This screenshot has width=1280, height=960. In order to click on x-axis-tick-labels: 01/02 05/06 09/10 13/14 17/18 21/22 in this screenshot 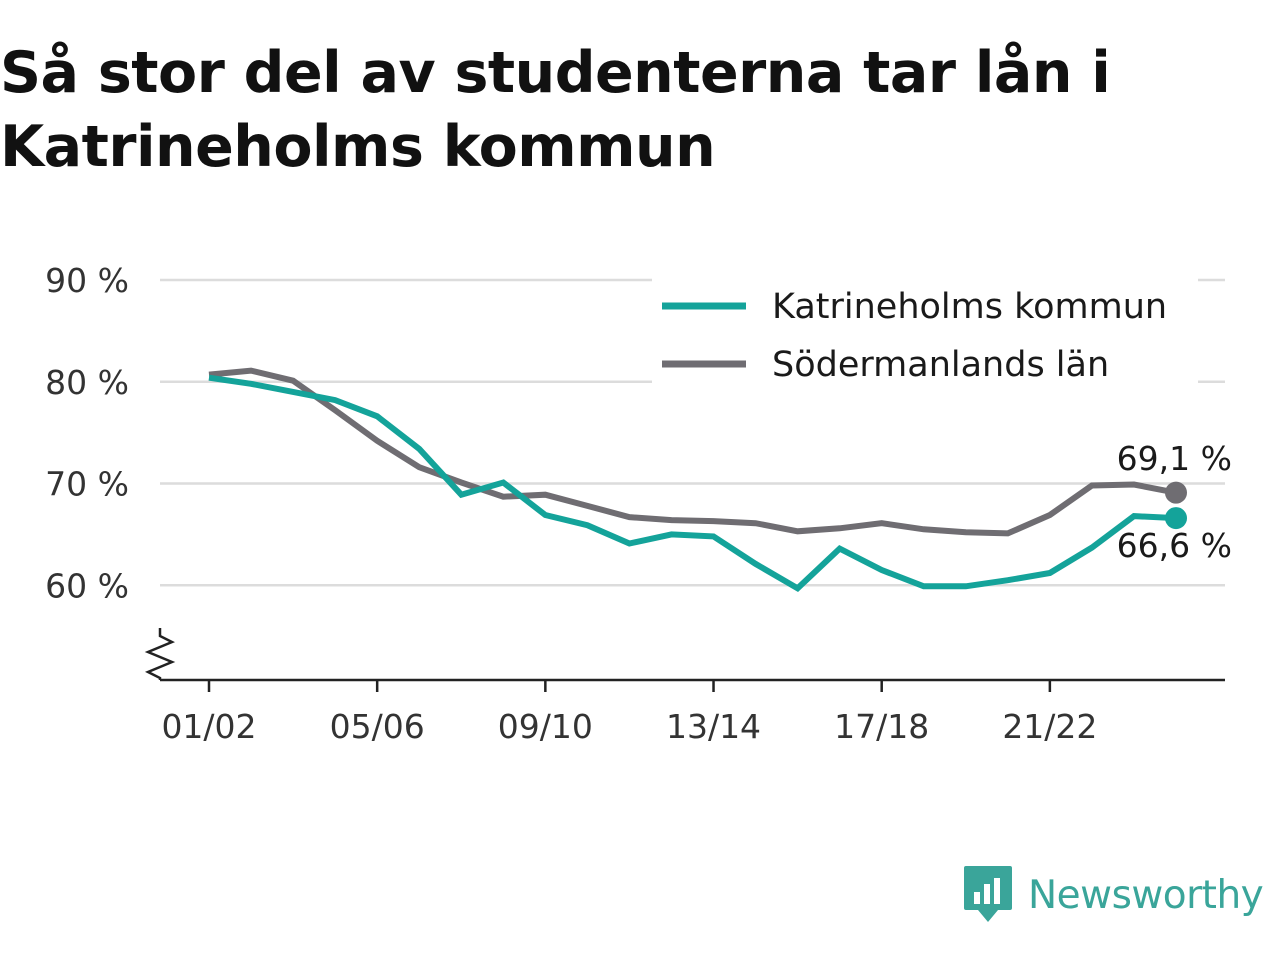, I will do `click(629, 713)`.